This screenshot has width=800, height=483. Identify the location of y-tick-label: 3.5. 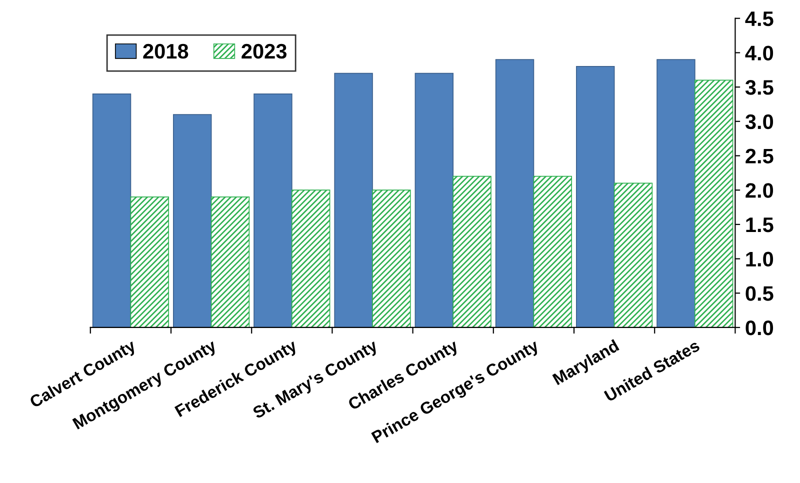
(759, 87).